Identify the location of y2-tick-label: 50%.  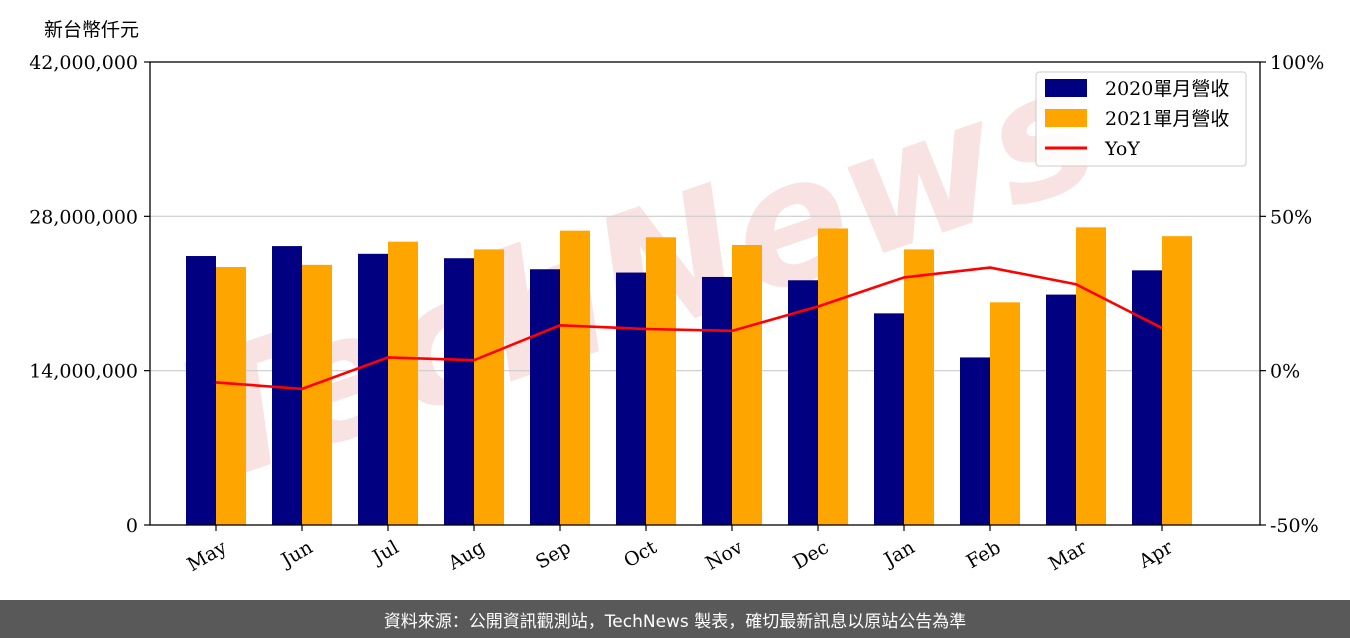
(1291, 217).